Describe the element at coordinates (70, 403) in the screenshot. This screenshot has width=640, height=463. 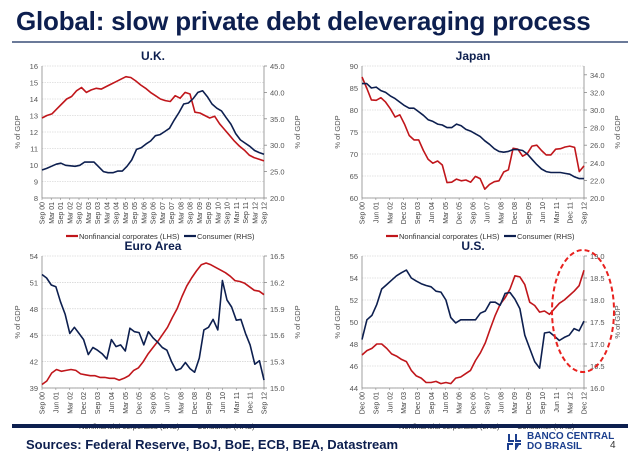
I see `x-tick-label: Mar 02` at that location.